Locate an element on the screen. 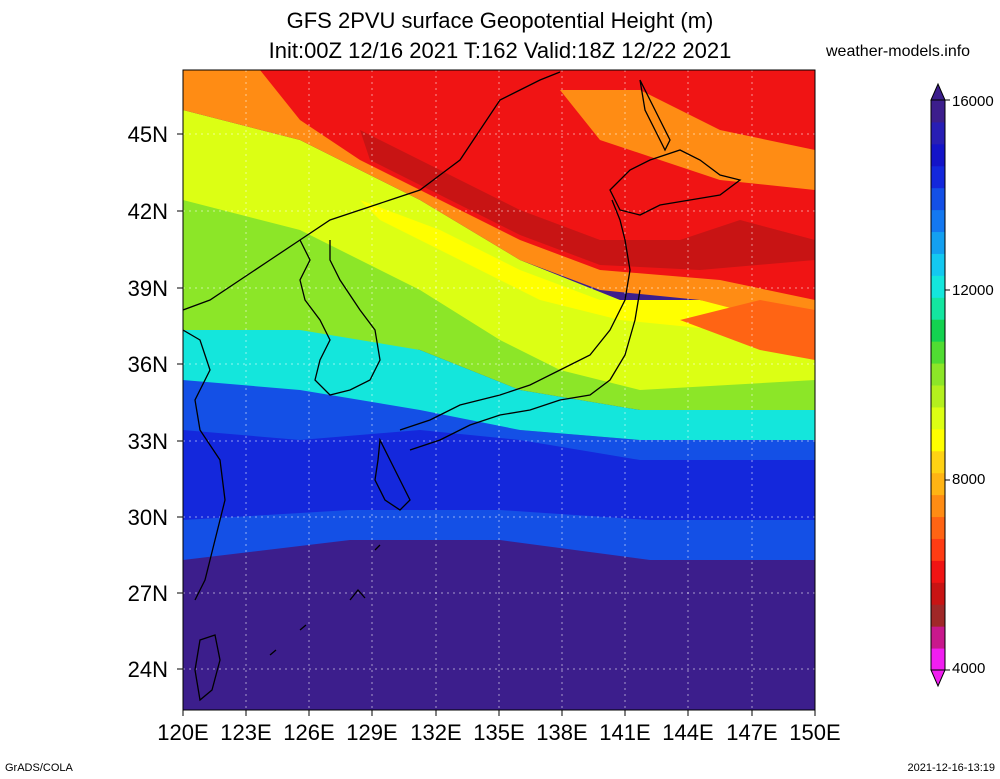 Image resolution: width=1000 pixels, height=779 pixels. lat-label-24n: 24N is located at coordinates (147, 669).